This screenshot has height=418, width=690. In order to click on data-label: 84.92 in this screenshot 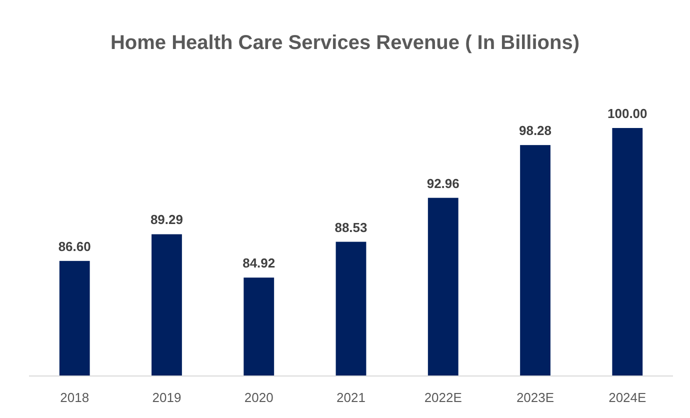, I will do `click(259, 263)`.